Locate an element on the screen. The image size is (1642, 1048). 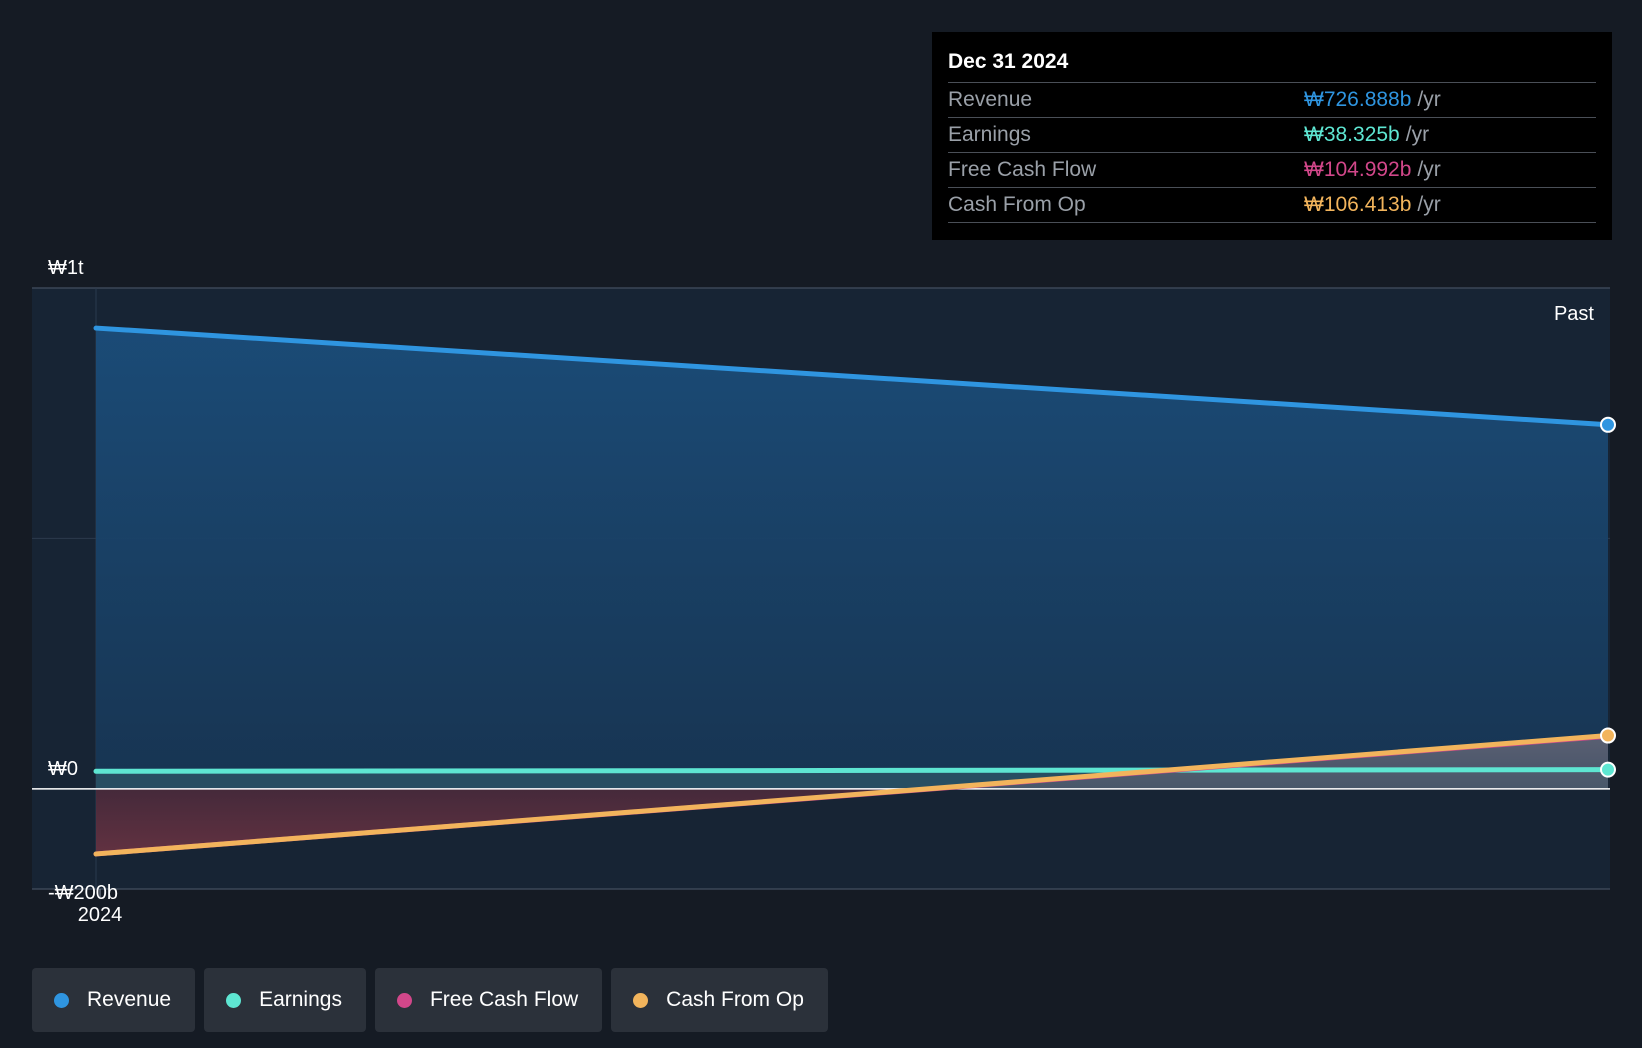
earnings-end-point is located at coordinates (1608, 769).